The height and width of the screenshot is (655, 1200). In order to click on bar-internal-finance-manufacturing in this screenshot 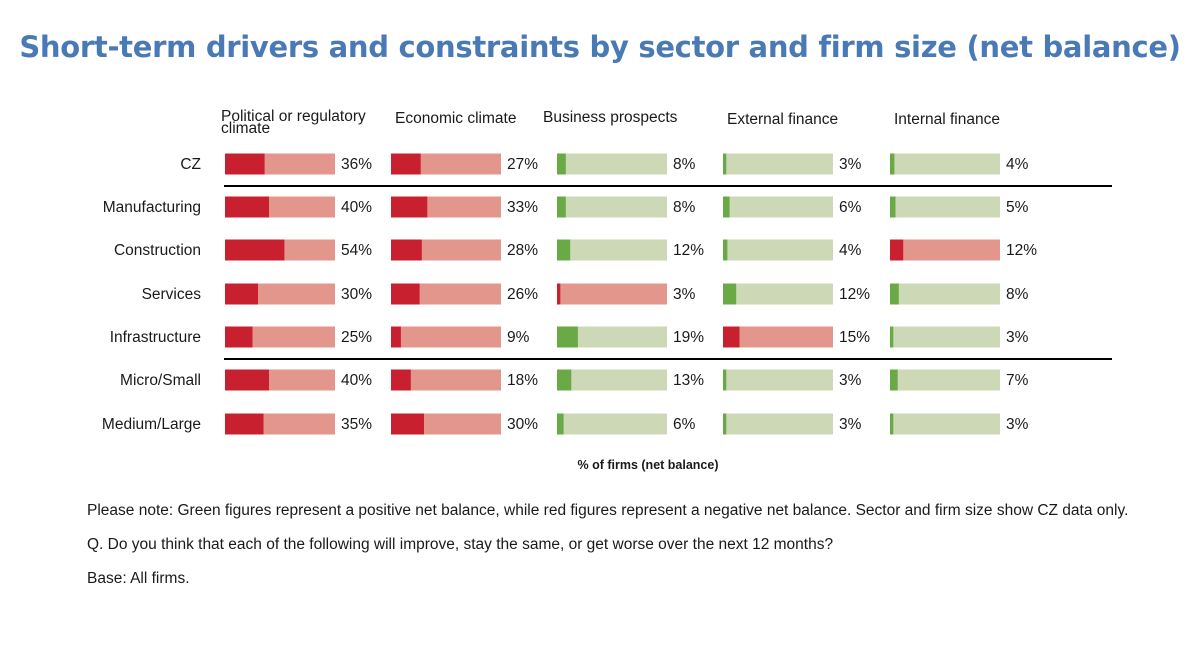, I will do `click(893, 207)`.